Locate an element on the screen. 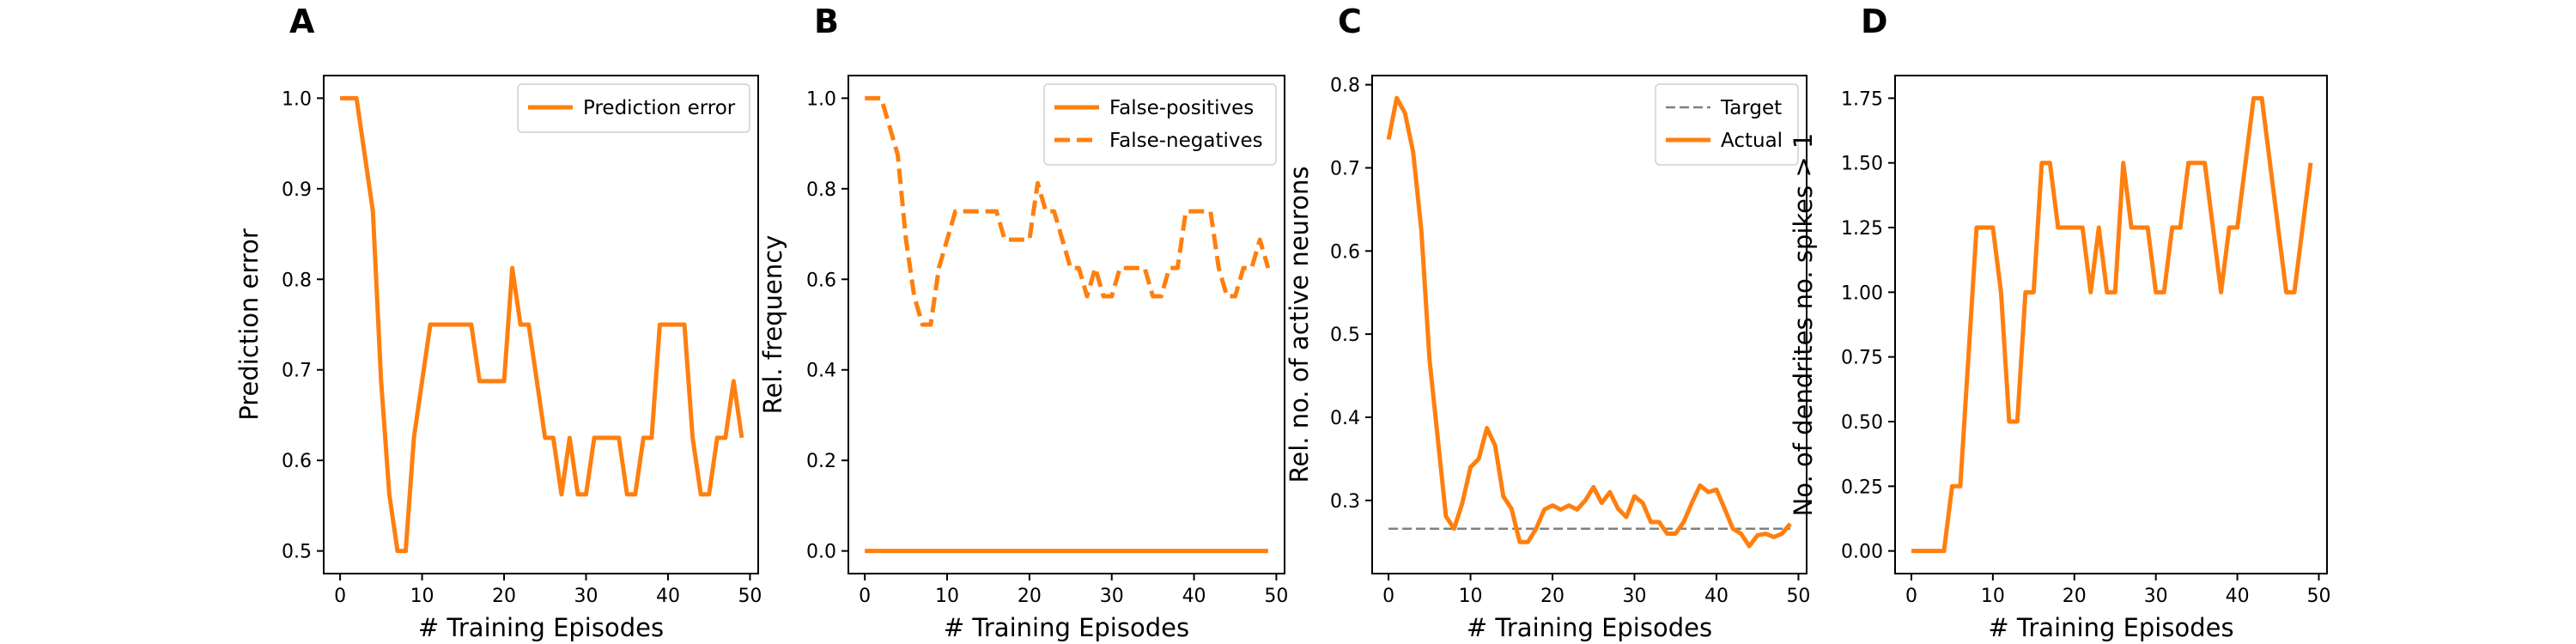  series-line-prediction-error is located at coordinates (542, 324).